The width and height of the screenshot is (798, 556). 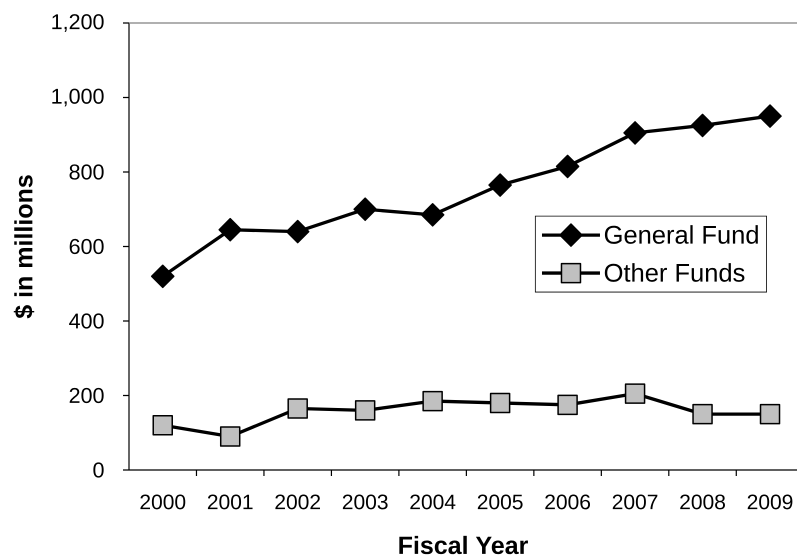 I want to click on x-axis-title: Fiscal Year, so click(x=463, y=545).